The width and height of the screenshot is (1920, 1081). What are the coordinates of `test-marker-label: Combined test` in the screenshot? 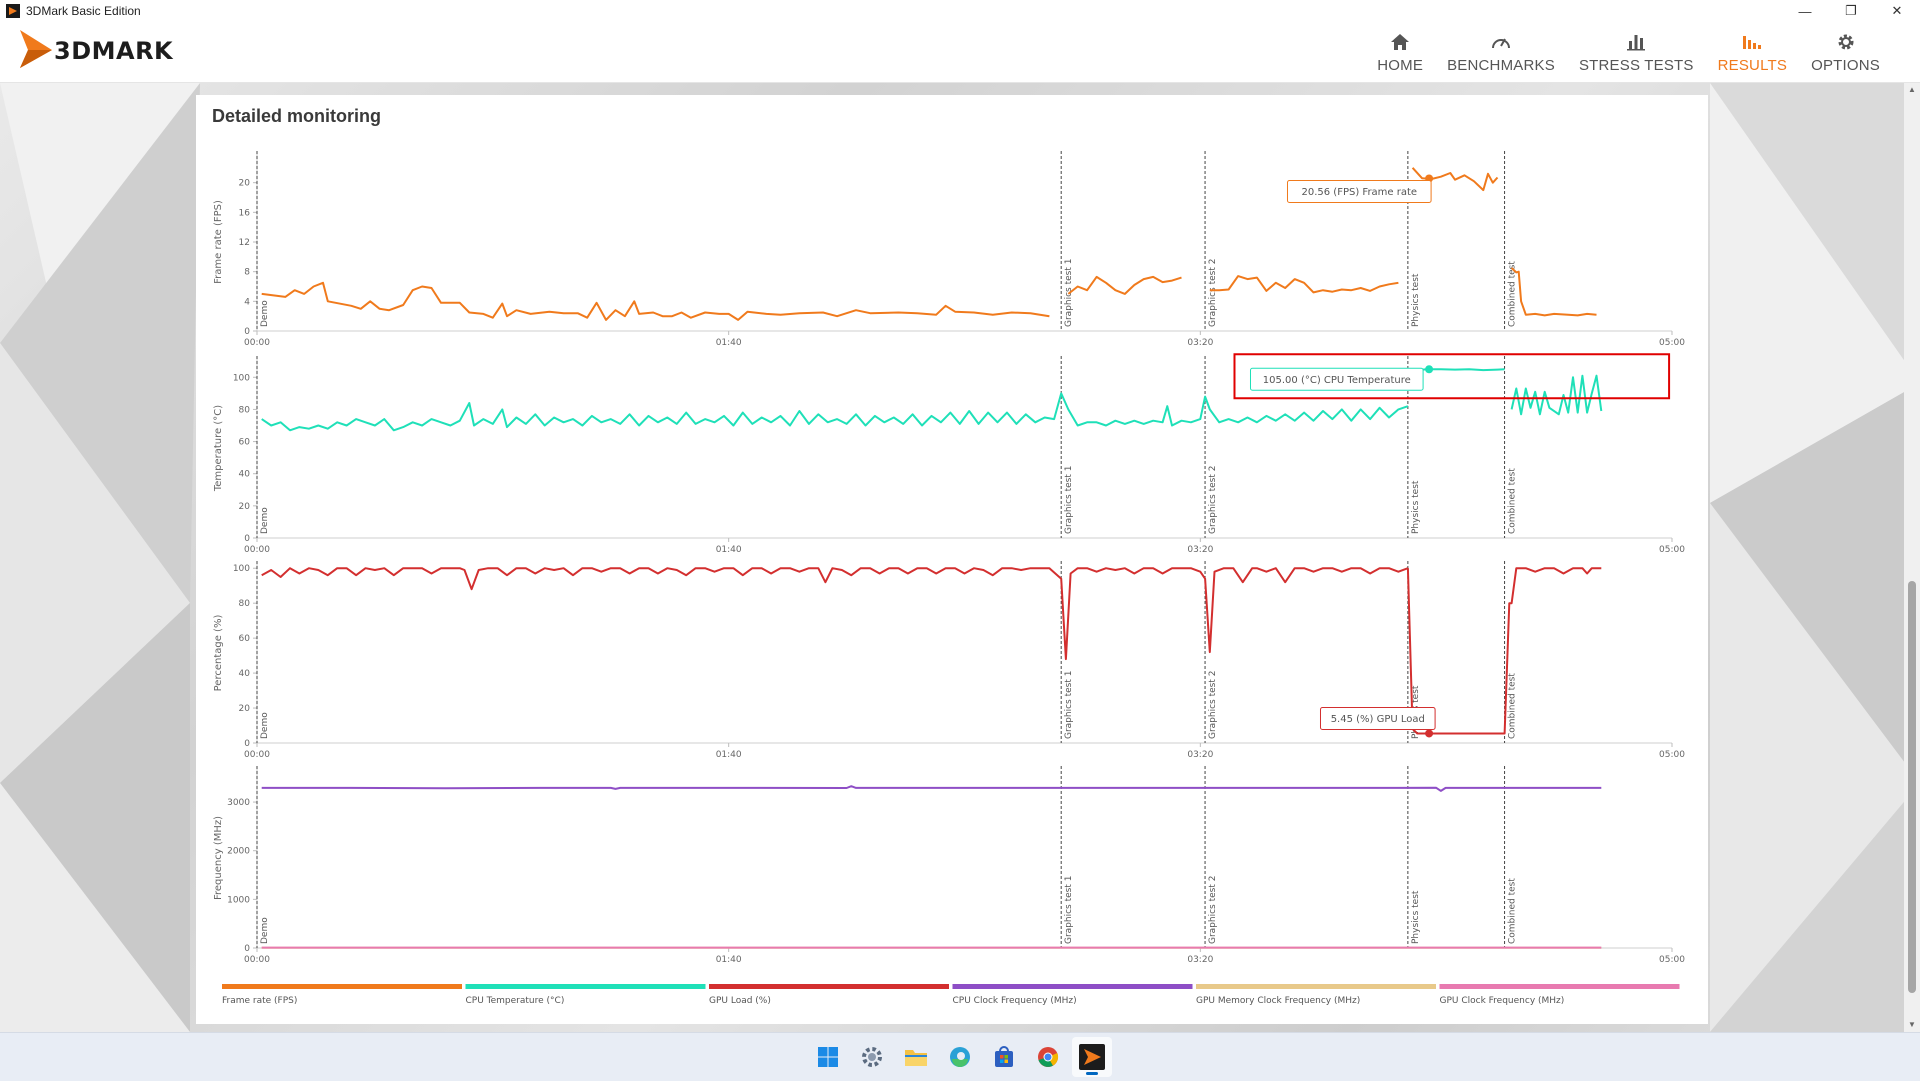 It's located at (1513, 706).